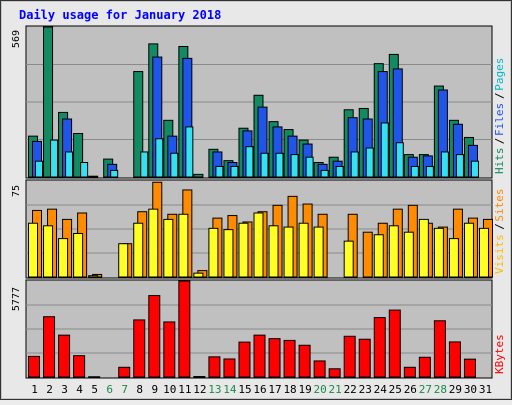  Describe the element at coordinates (499, 161) in the screenshot. I see `legend-hits-hits: Hits` at that location.